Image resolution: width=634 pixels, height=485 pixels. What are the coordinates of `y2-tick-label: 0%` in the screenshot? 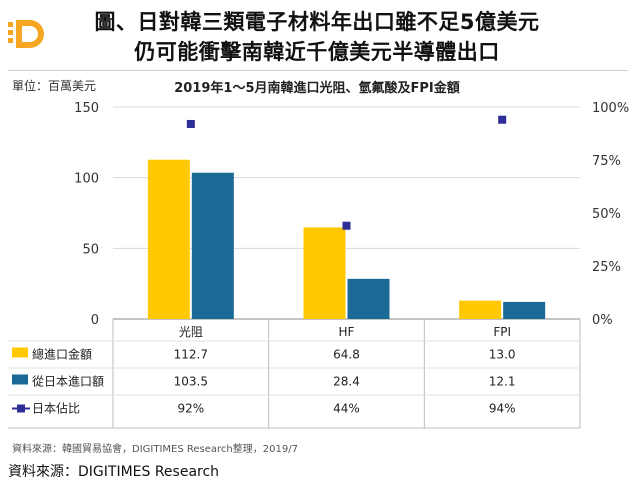 It's located at (602, 320).